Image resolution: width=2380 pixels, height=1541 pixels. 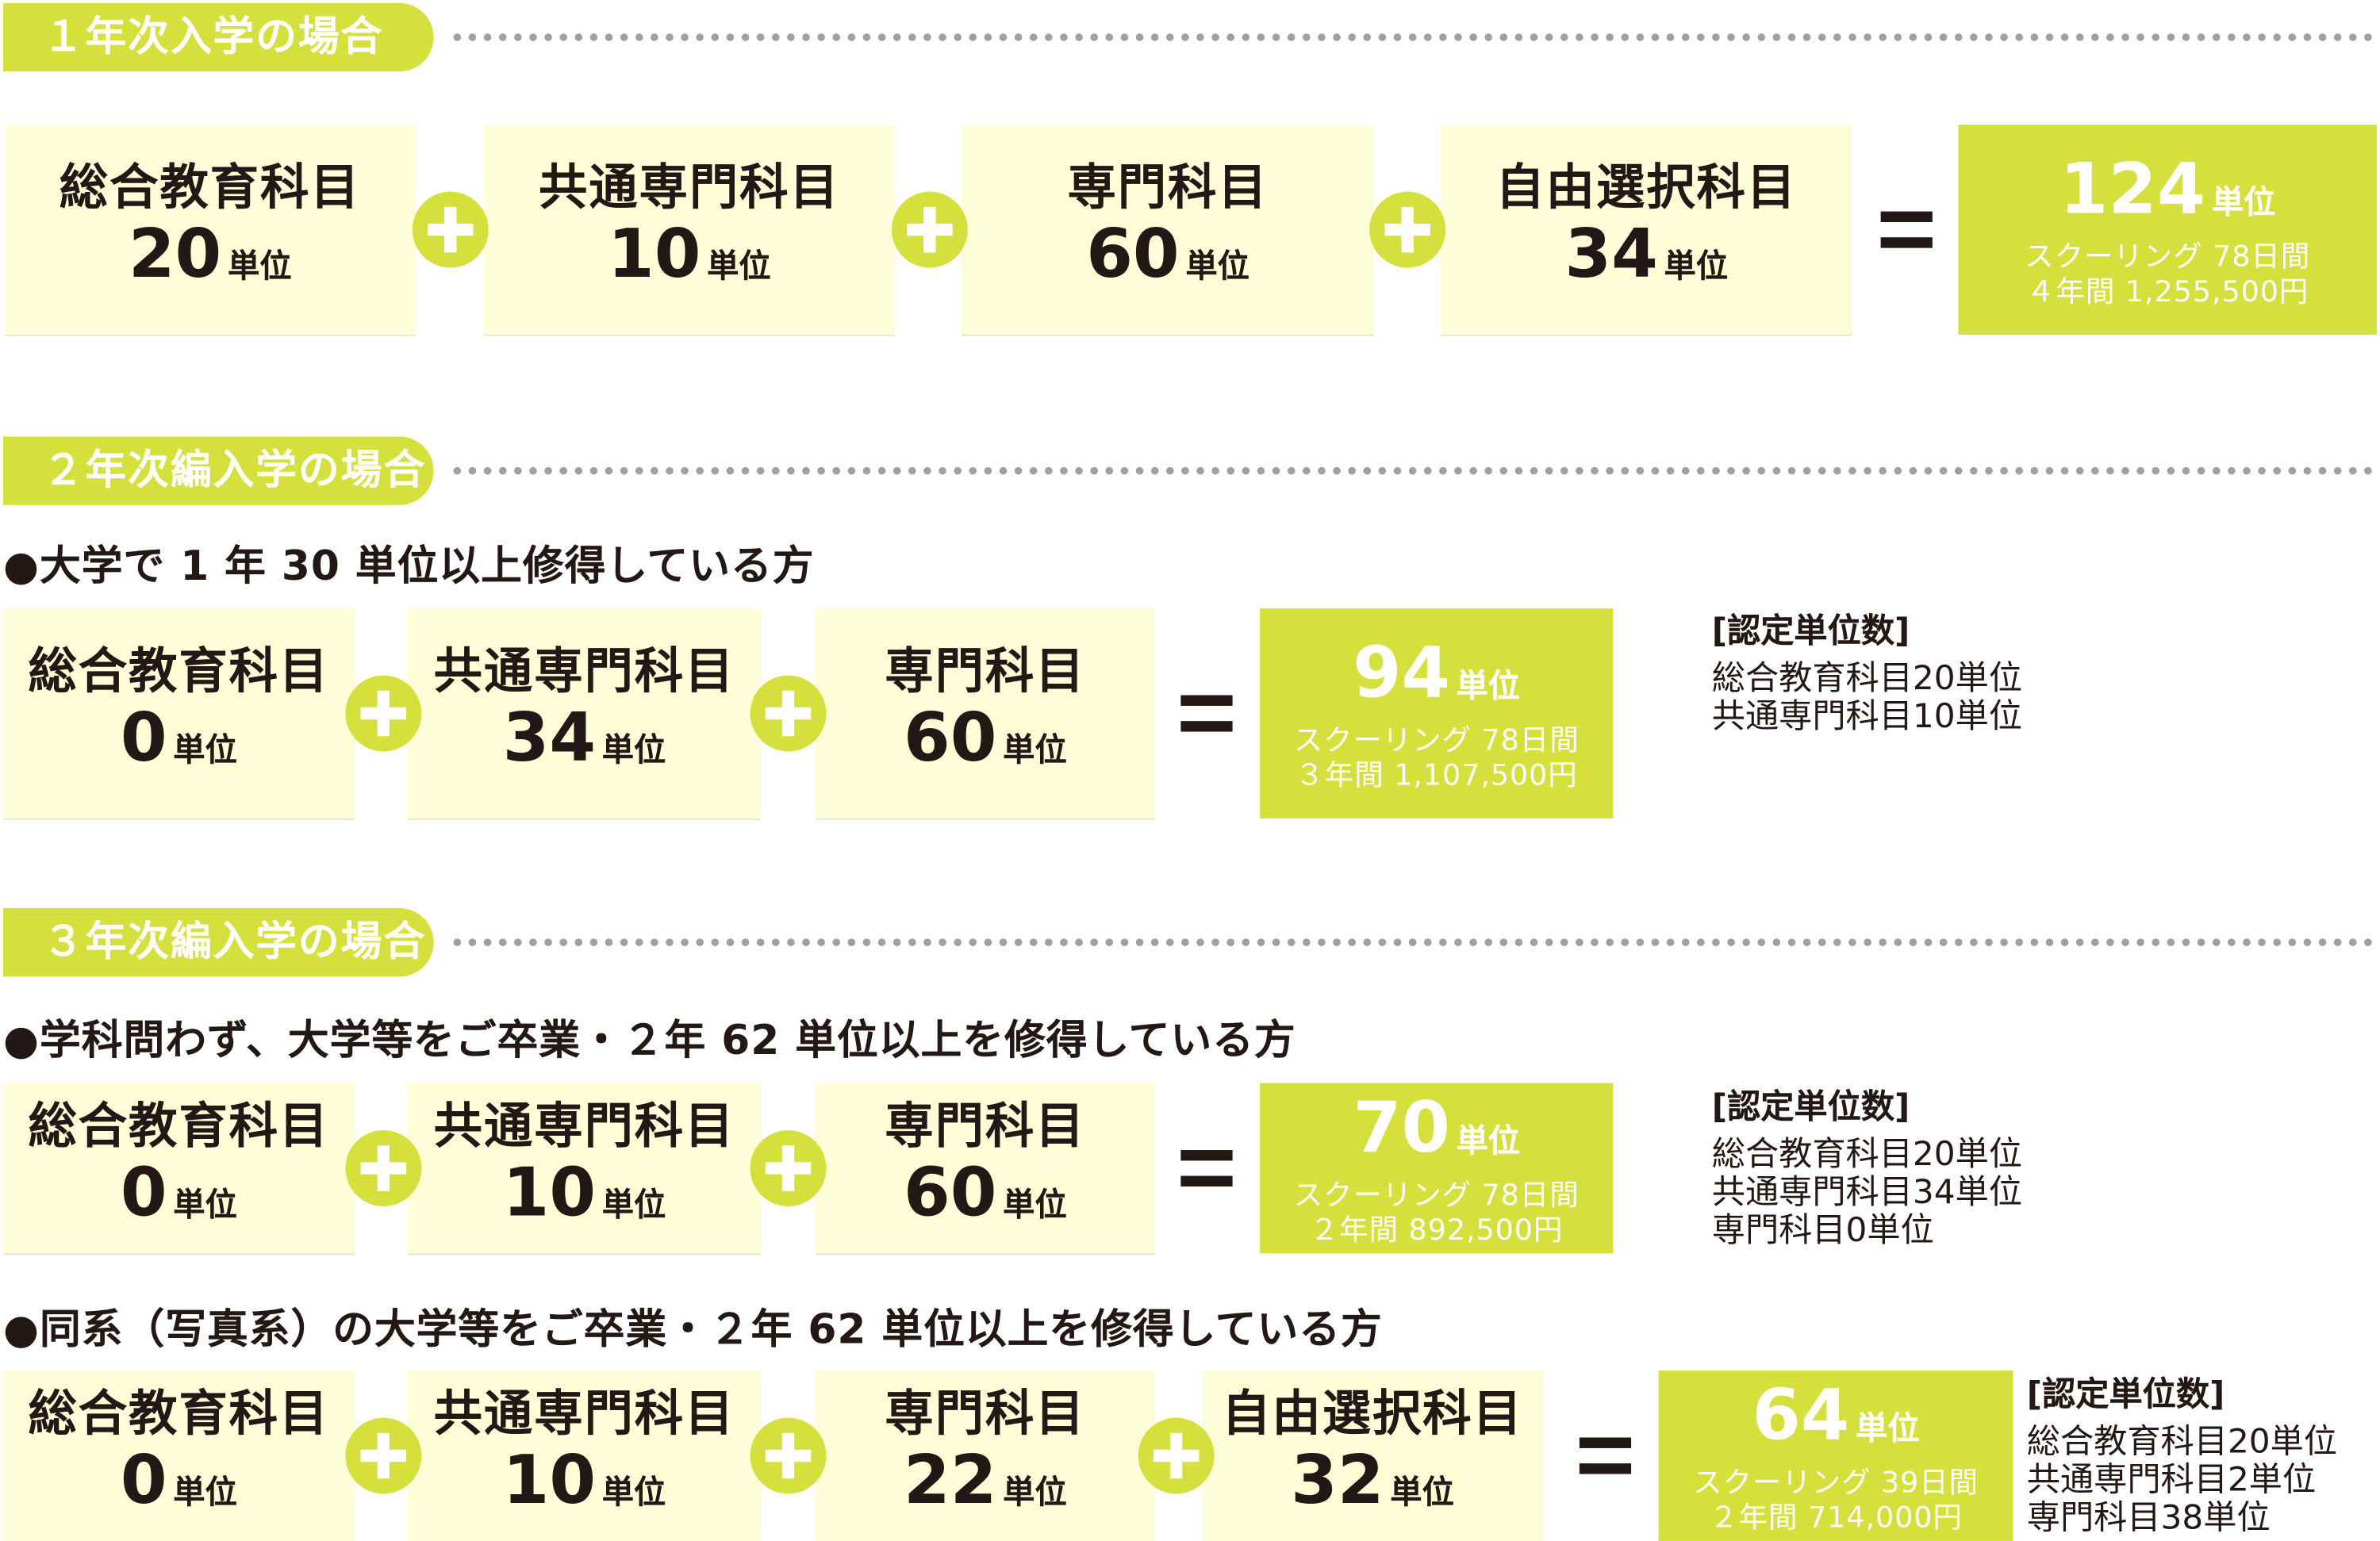 I want to click on schooling-days: スクーリング 39日間, so click(x=1836, y=1483).